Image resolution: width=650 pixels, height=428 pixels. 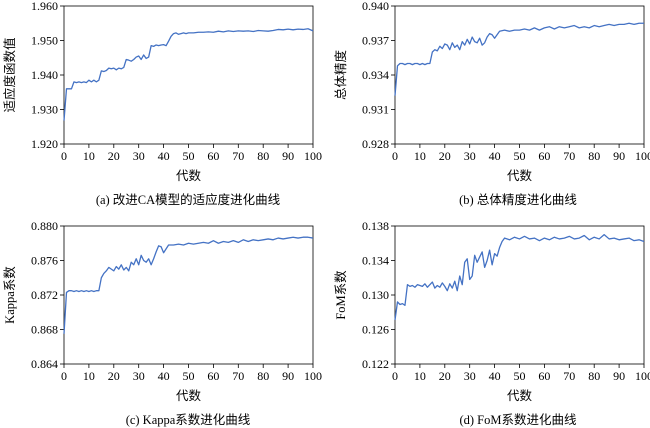 I want to click on y-tick-label: 0.130, so click(x=375, y=295).